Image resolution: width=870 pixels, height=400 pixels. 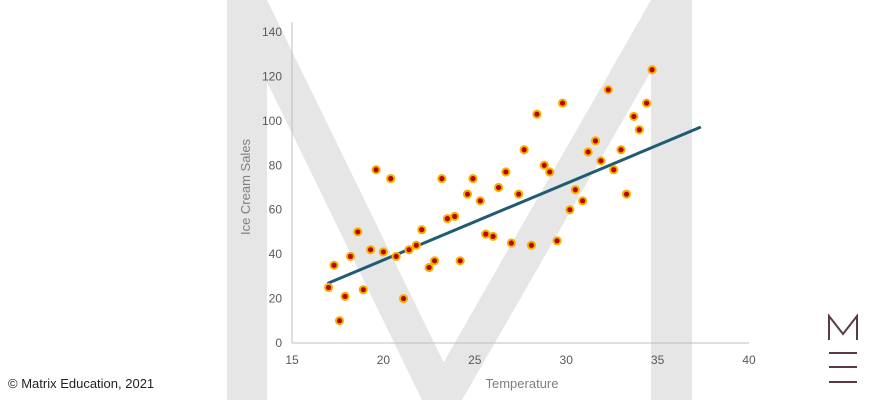 What do you see at coordinates (276, 299) in the screenshot?
I see `y-tick-label: 20` at bounding box center [276, 299].